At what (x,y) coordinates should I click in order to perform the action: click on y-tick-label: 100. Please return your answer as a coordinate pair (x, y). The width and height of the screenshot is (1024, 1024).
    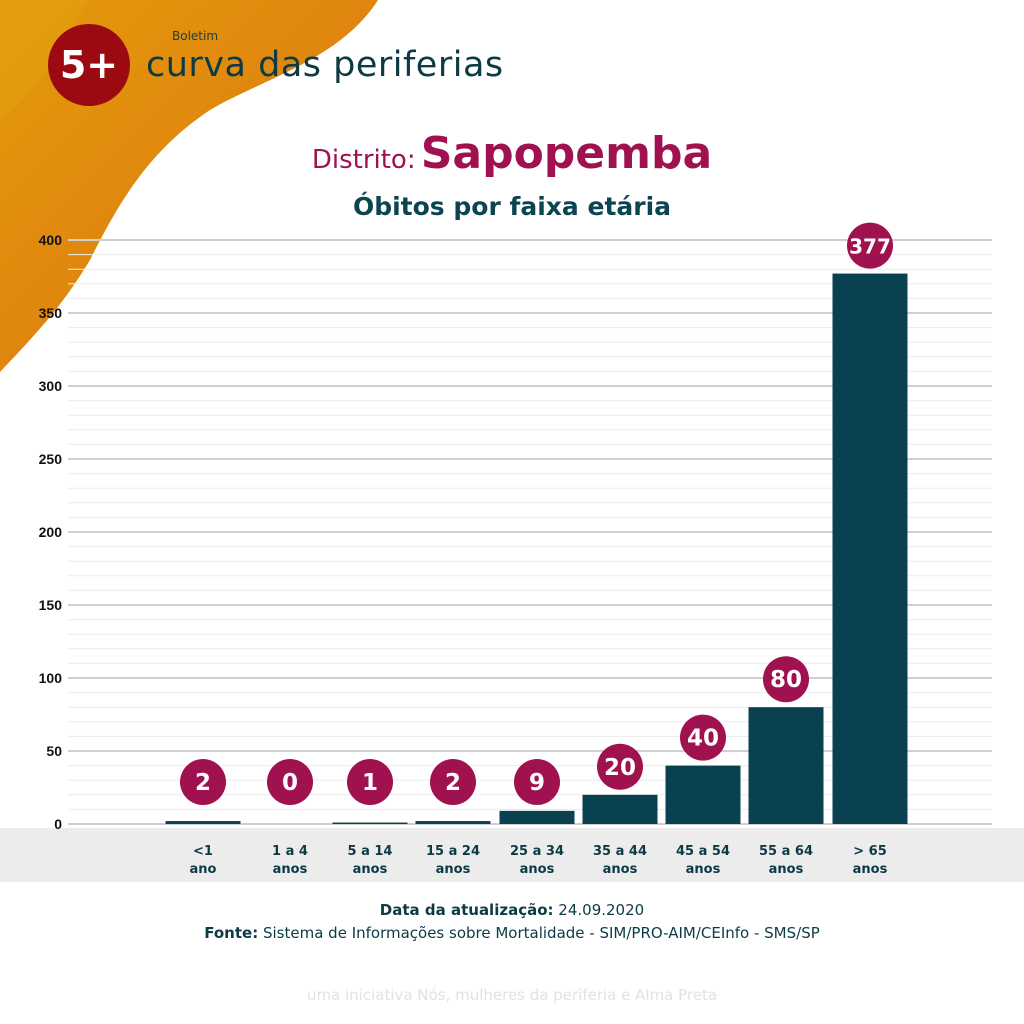
    Looking at the image, I should click on (51, 678).